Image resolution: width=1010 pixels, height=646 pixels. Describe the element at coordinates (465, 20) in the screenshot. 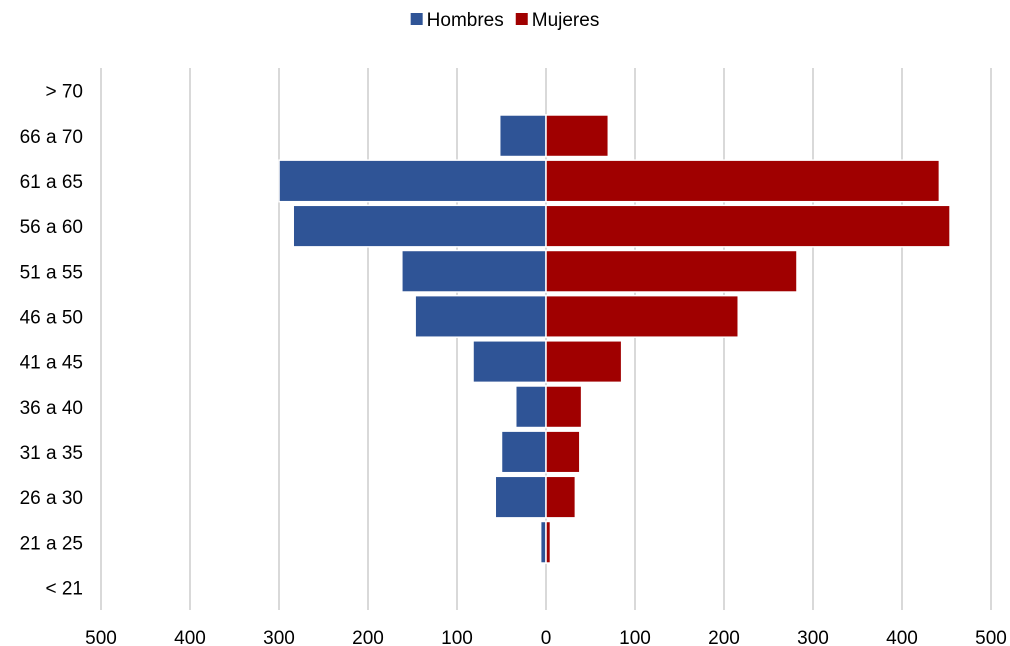

I see `legend-label-0: Hombres` at that location.